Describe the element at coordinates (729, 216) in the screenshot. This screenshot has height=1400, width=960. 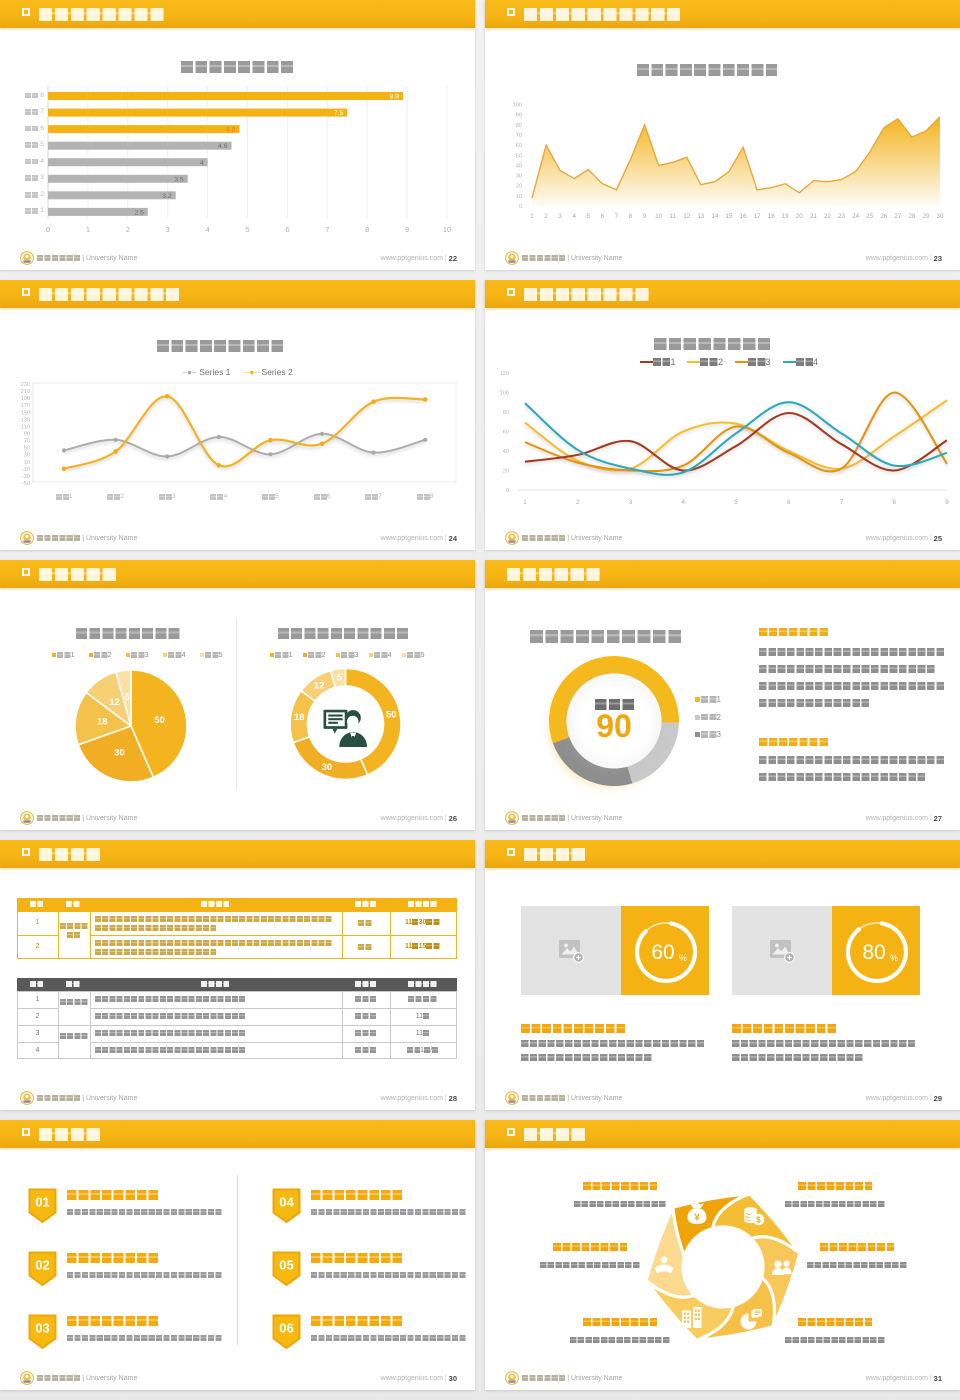
I see `svg-text: 15` at that location.